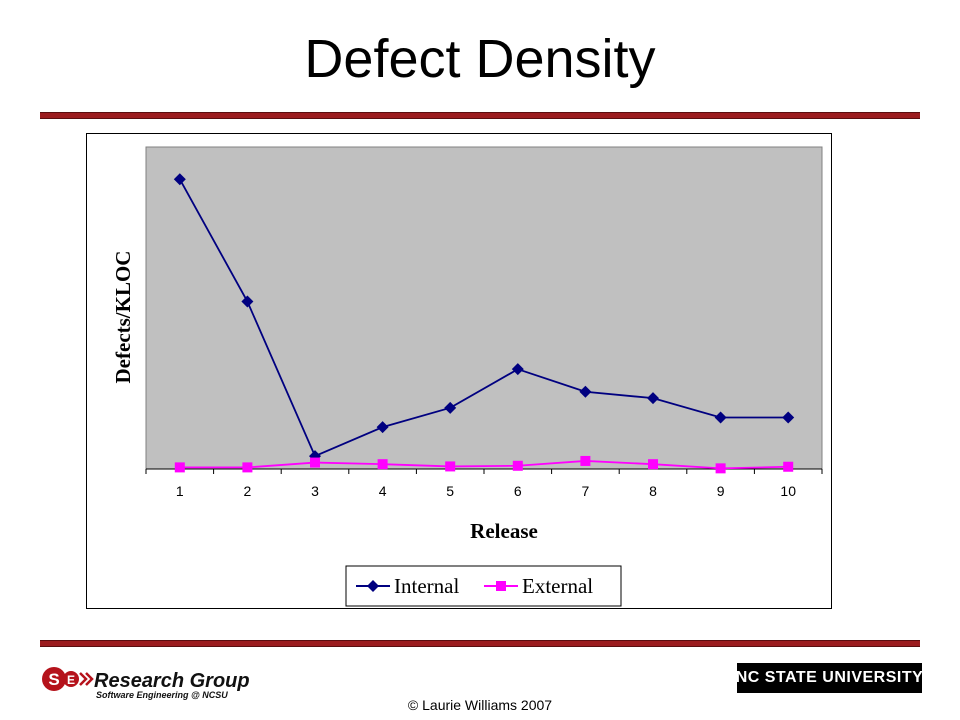 The height and width of the screenshot is (720, 960). I want to click on x-tick-label: 1, so click(180, 491).